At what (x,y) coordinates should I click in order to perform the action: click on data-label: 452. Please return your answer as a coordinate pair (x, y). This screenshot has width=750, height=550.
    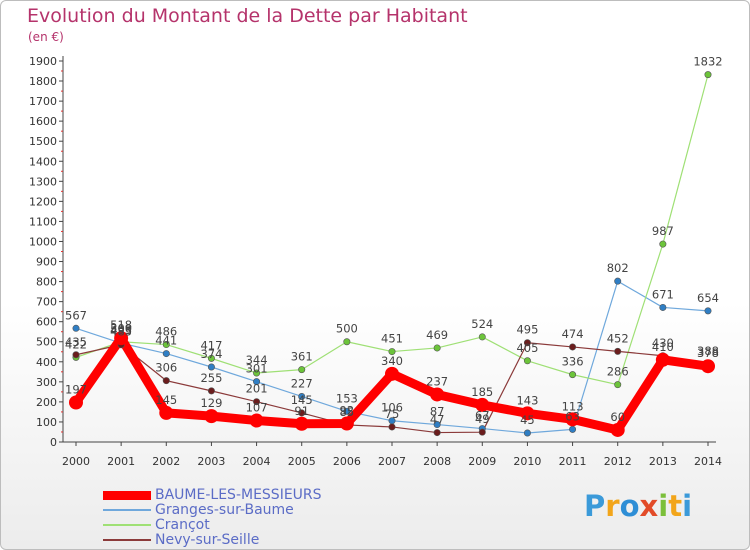
    Looking at the image, I should click on (618, 338).